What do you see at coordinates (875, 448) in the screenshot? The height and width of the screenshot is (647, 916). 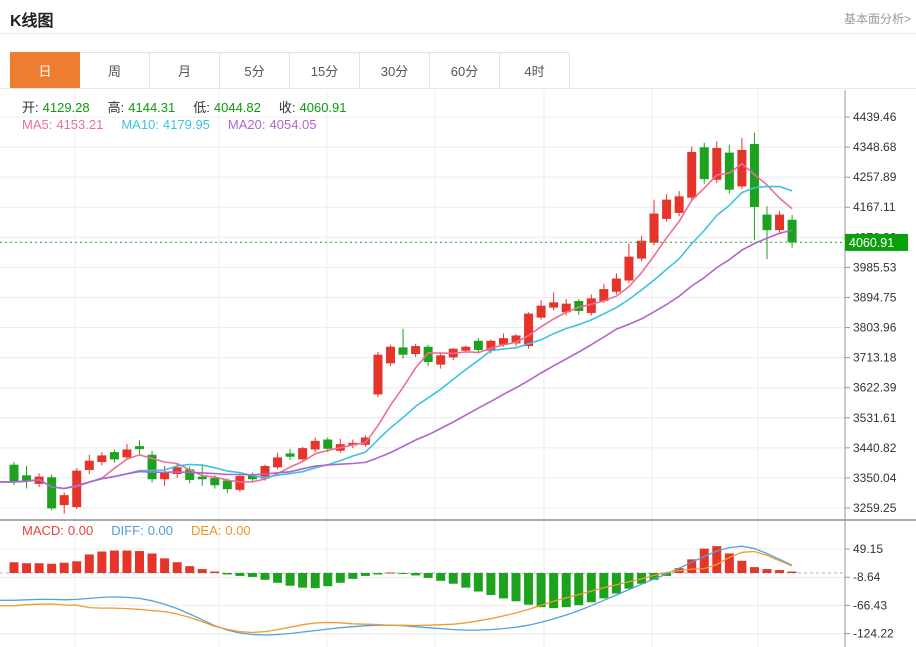 I see `svg-text: 3440.82` at bounding box center [875, 448].